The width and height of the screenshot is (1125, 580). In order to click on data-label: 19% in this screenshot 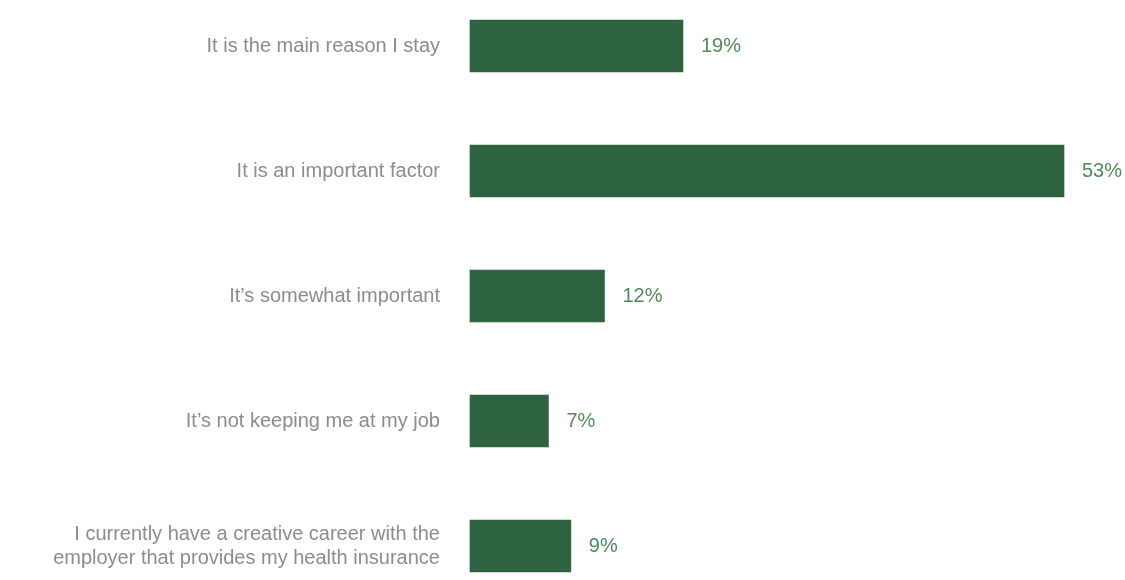, I will do `click(721, 44)`.